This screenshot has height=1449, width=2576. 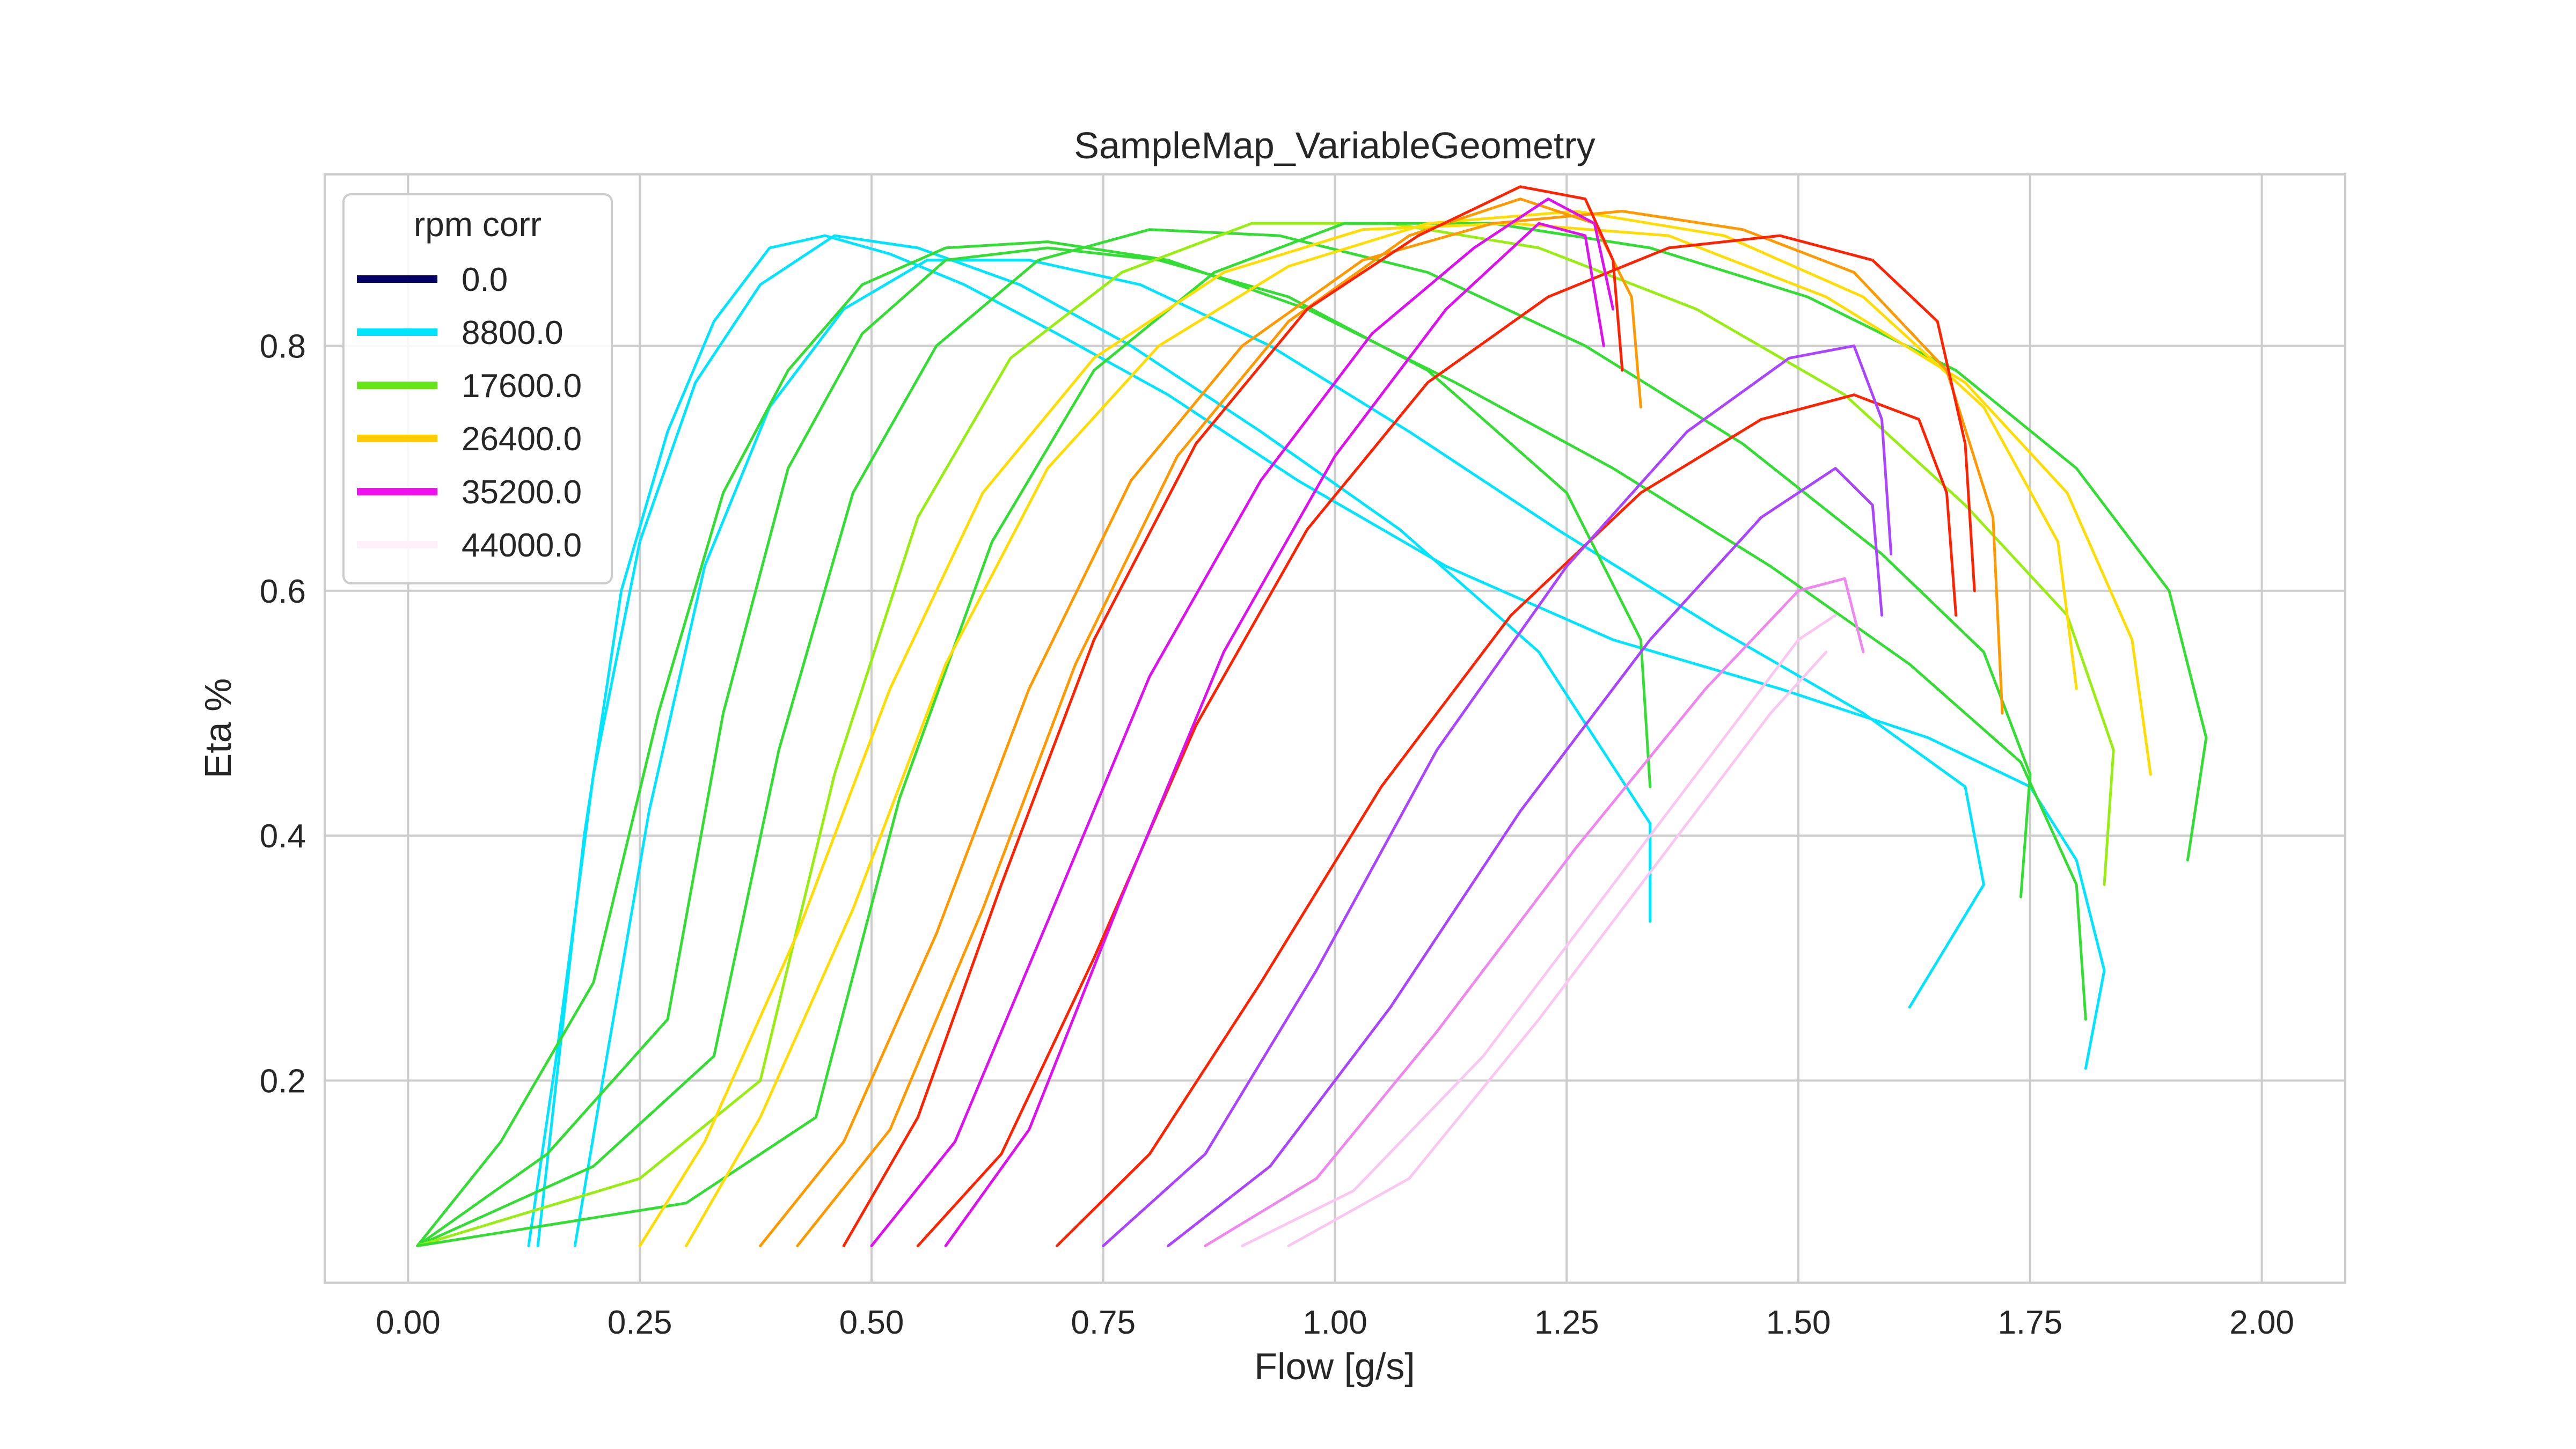 What do you see at coordinates (1103, 1322) in the screenshot?
I see `x-tick-label: 0.75` at bounding box center [1103, 1322].